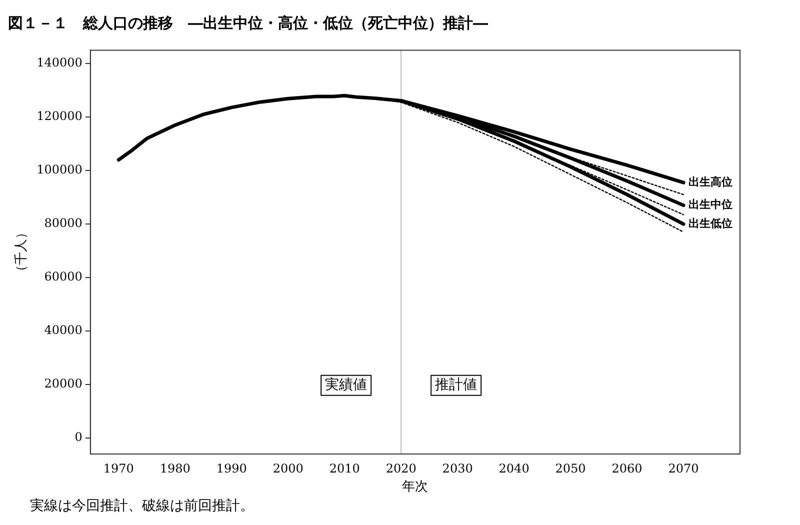 This screenshot has width=800, height=525. What do you see at coordinates (118, 468) in the screenshot?
I see `x-tick-label: 1970` at bounding box center [118, 468].